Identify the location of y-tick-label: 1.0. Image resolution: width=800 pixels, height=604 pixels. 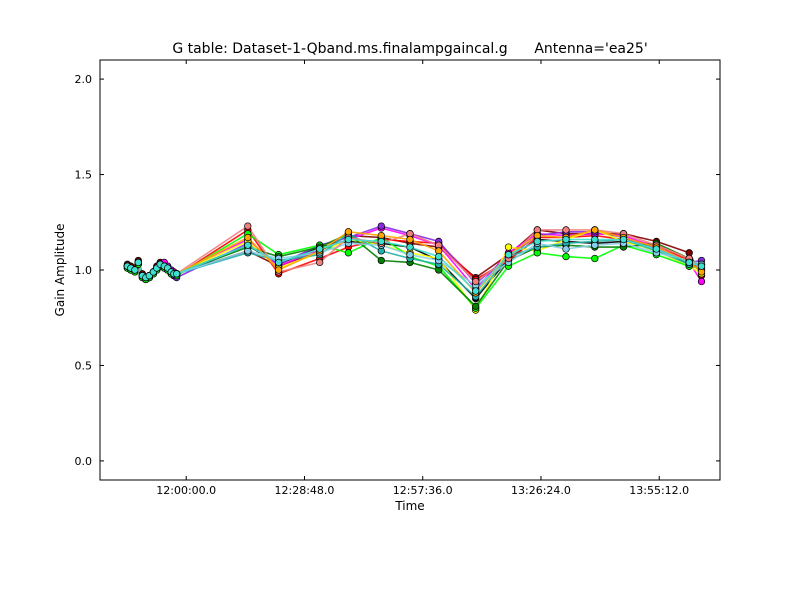
(84, 270).